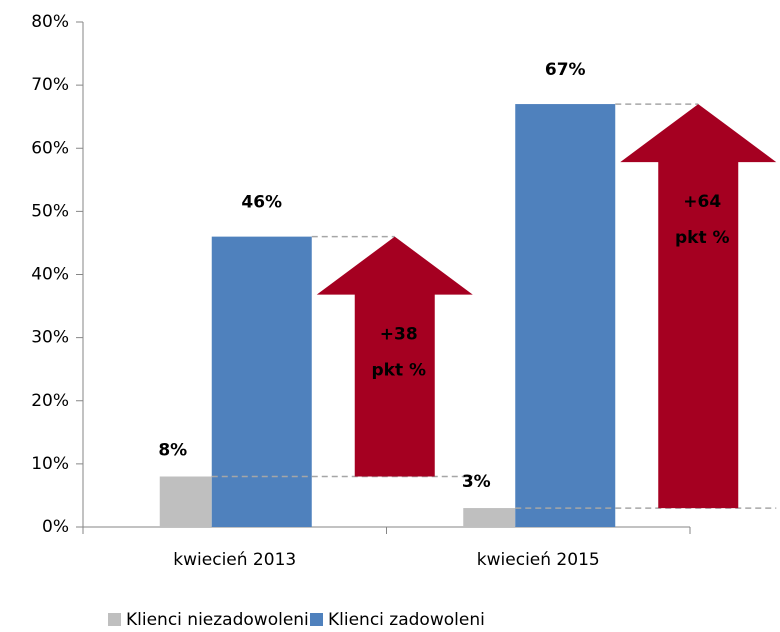 The image size is (780, 632). What do you see at coordinates (50, 401) in the screenshot?
I see `y-tick-label: 20%` at bounding box center [50, 401].